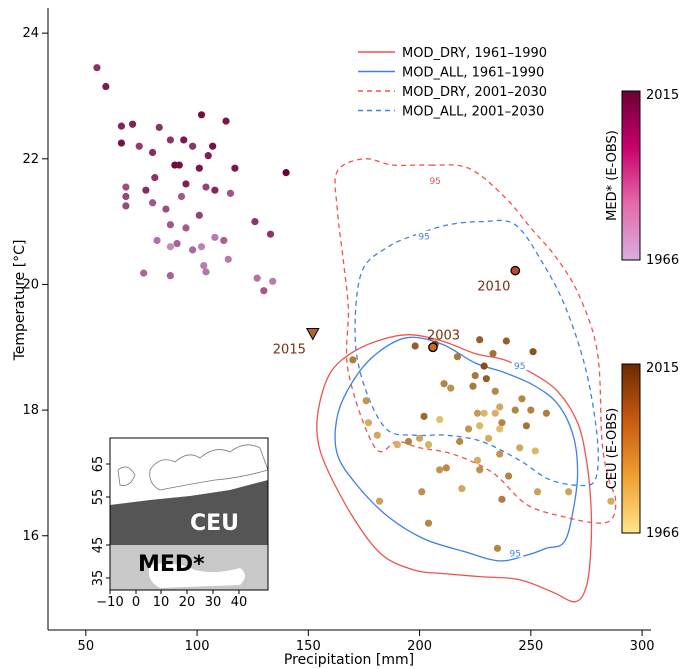 This screenshot has height=669, width=685. What do you see at coordinates (30, 33) in the screenshot?
I see `y-tick-label: 24` at bounding box center [30, 33].